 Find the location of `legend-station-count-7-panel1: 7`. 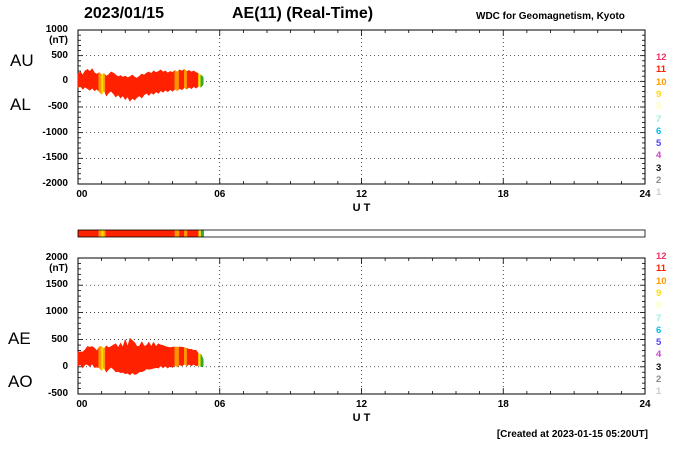

legend-station-count-7-panel1: 7 is located at coordinates (659, 119).